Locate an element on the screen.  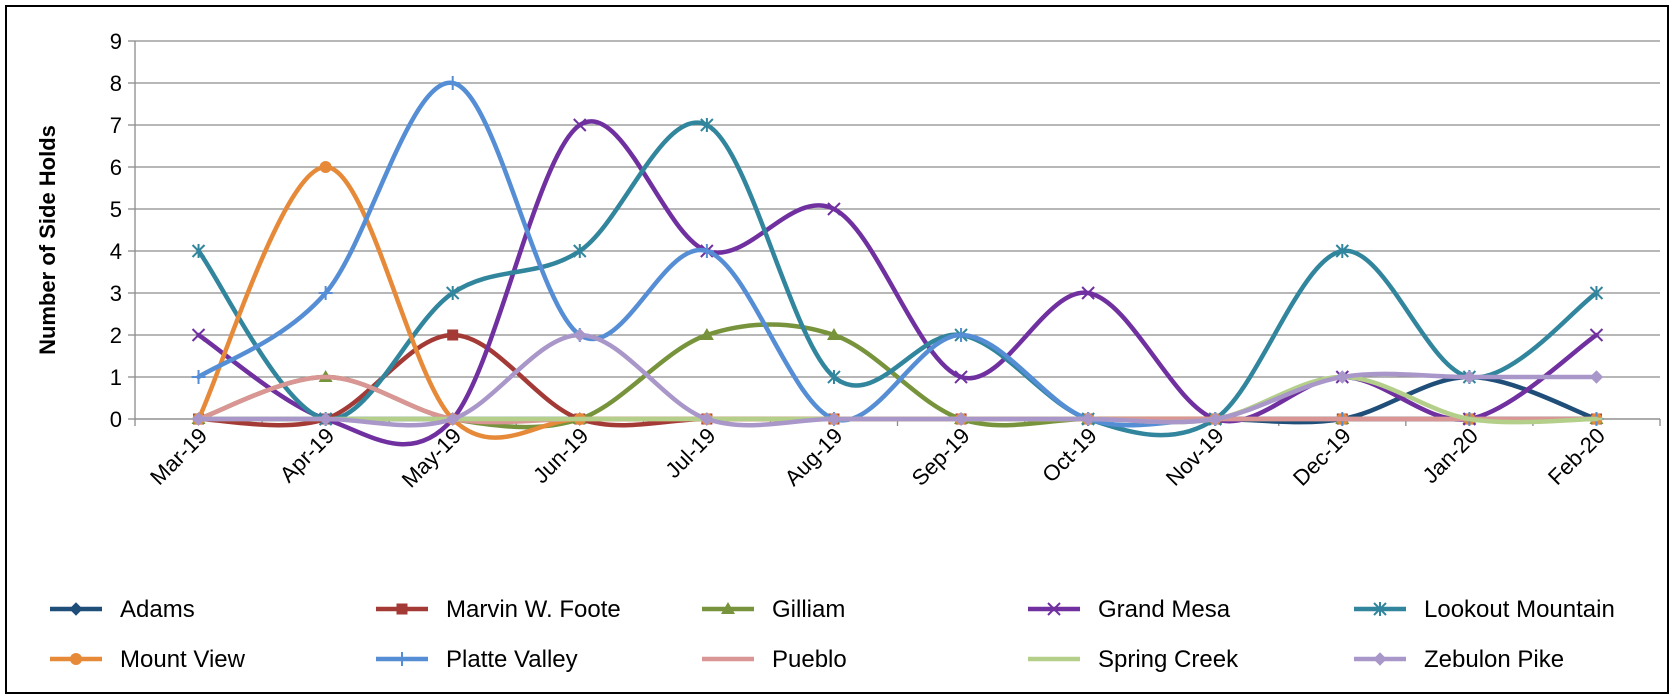
x-tick-label: Oct-19 is located at coordinates (1069, 455).